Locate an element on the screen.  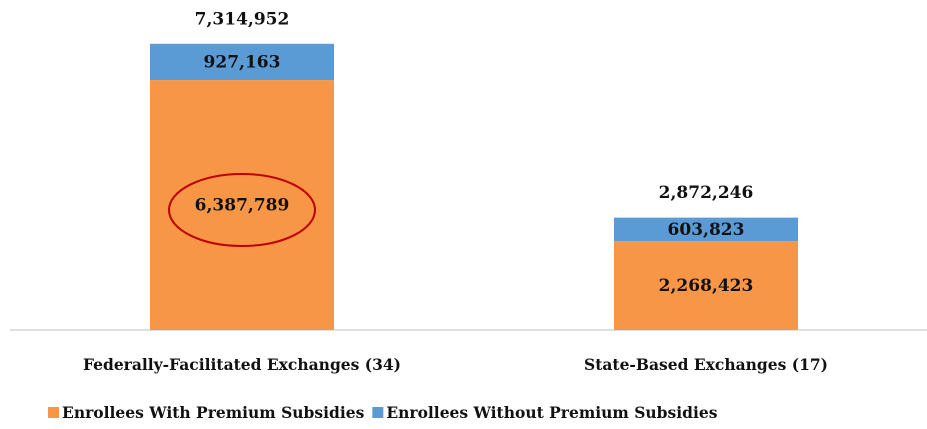
data-label: 927,163 is located at coordinates (242, 62).